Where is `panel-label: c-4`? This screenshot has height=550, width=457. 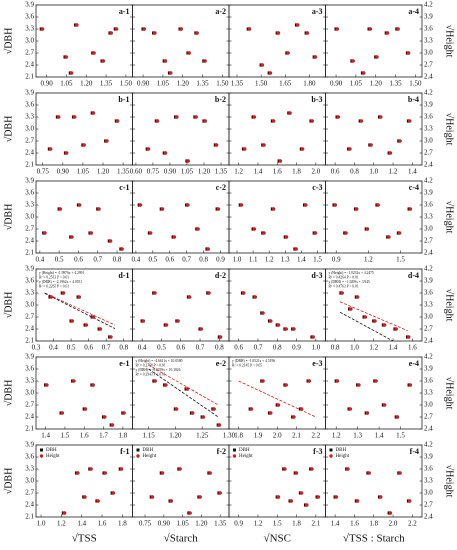 panel-label: c-4 is located at coordinates (414, 187).